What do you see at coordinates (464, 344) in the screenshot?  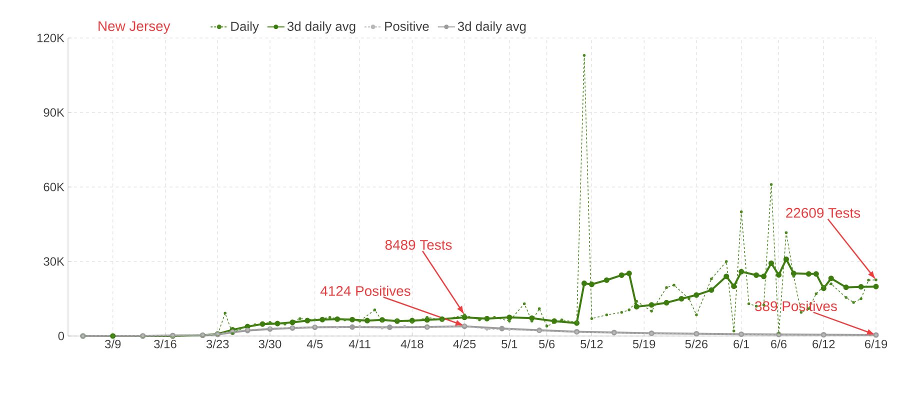 I see `x-tick-label: 4/25` at bounding box center [464, 344].